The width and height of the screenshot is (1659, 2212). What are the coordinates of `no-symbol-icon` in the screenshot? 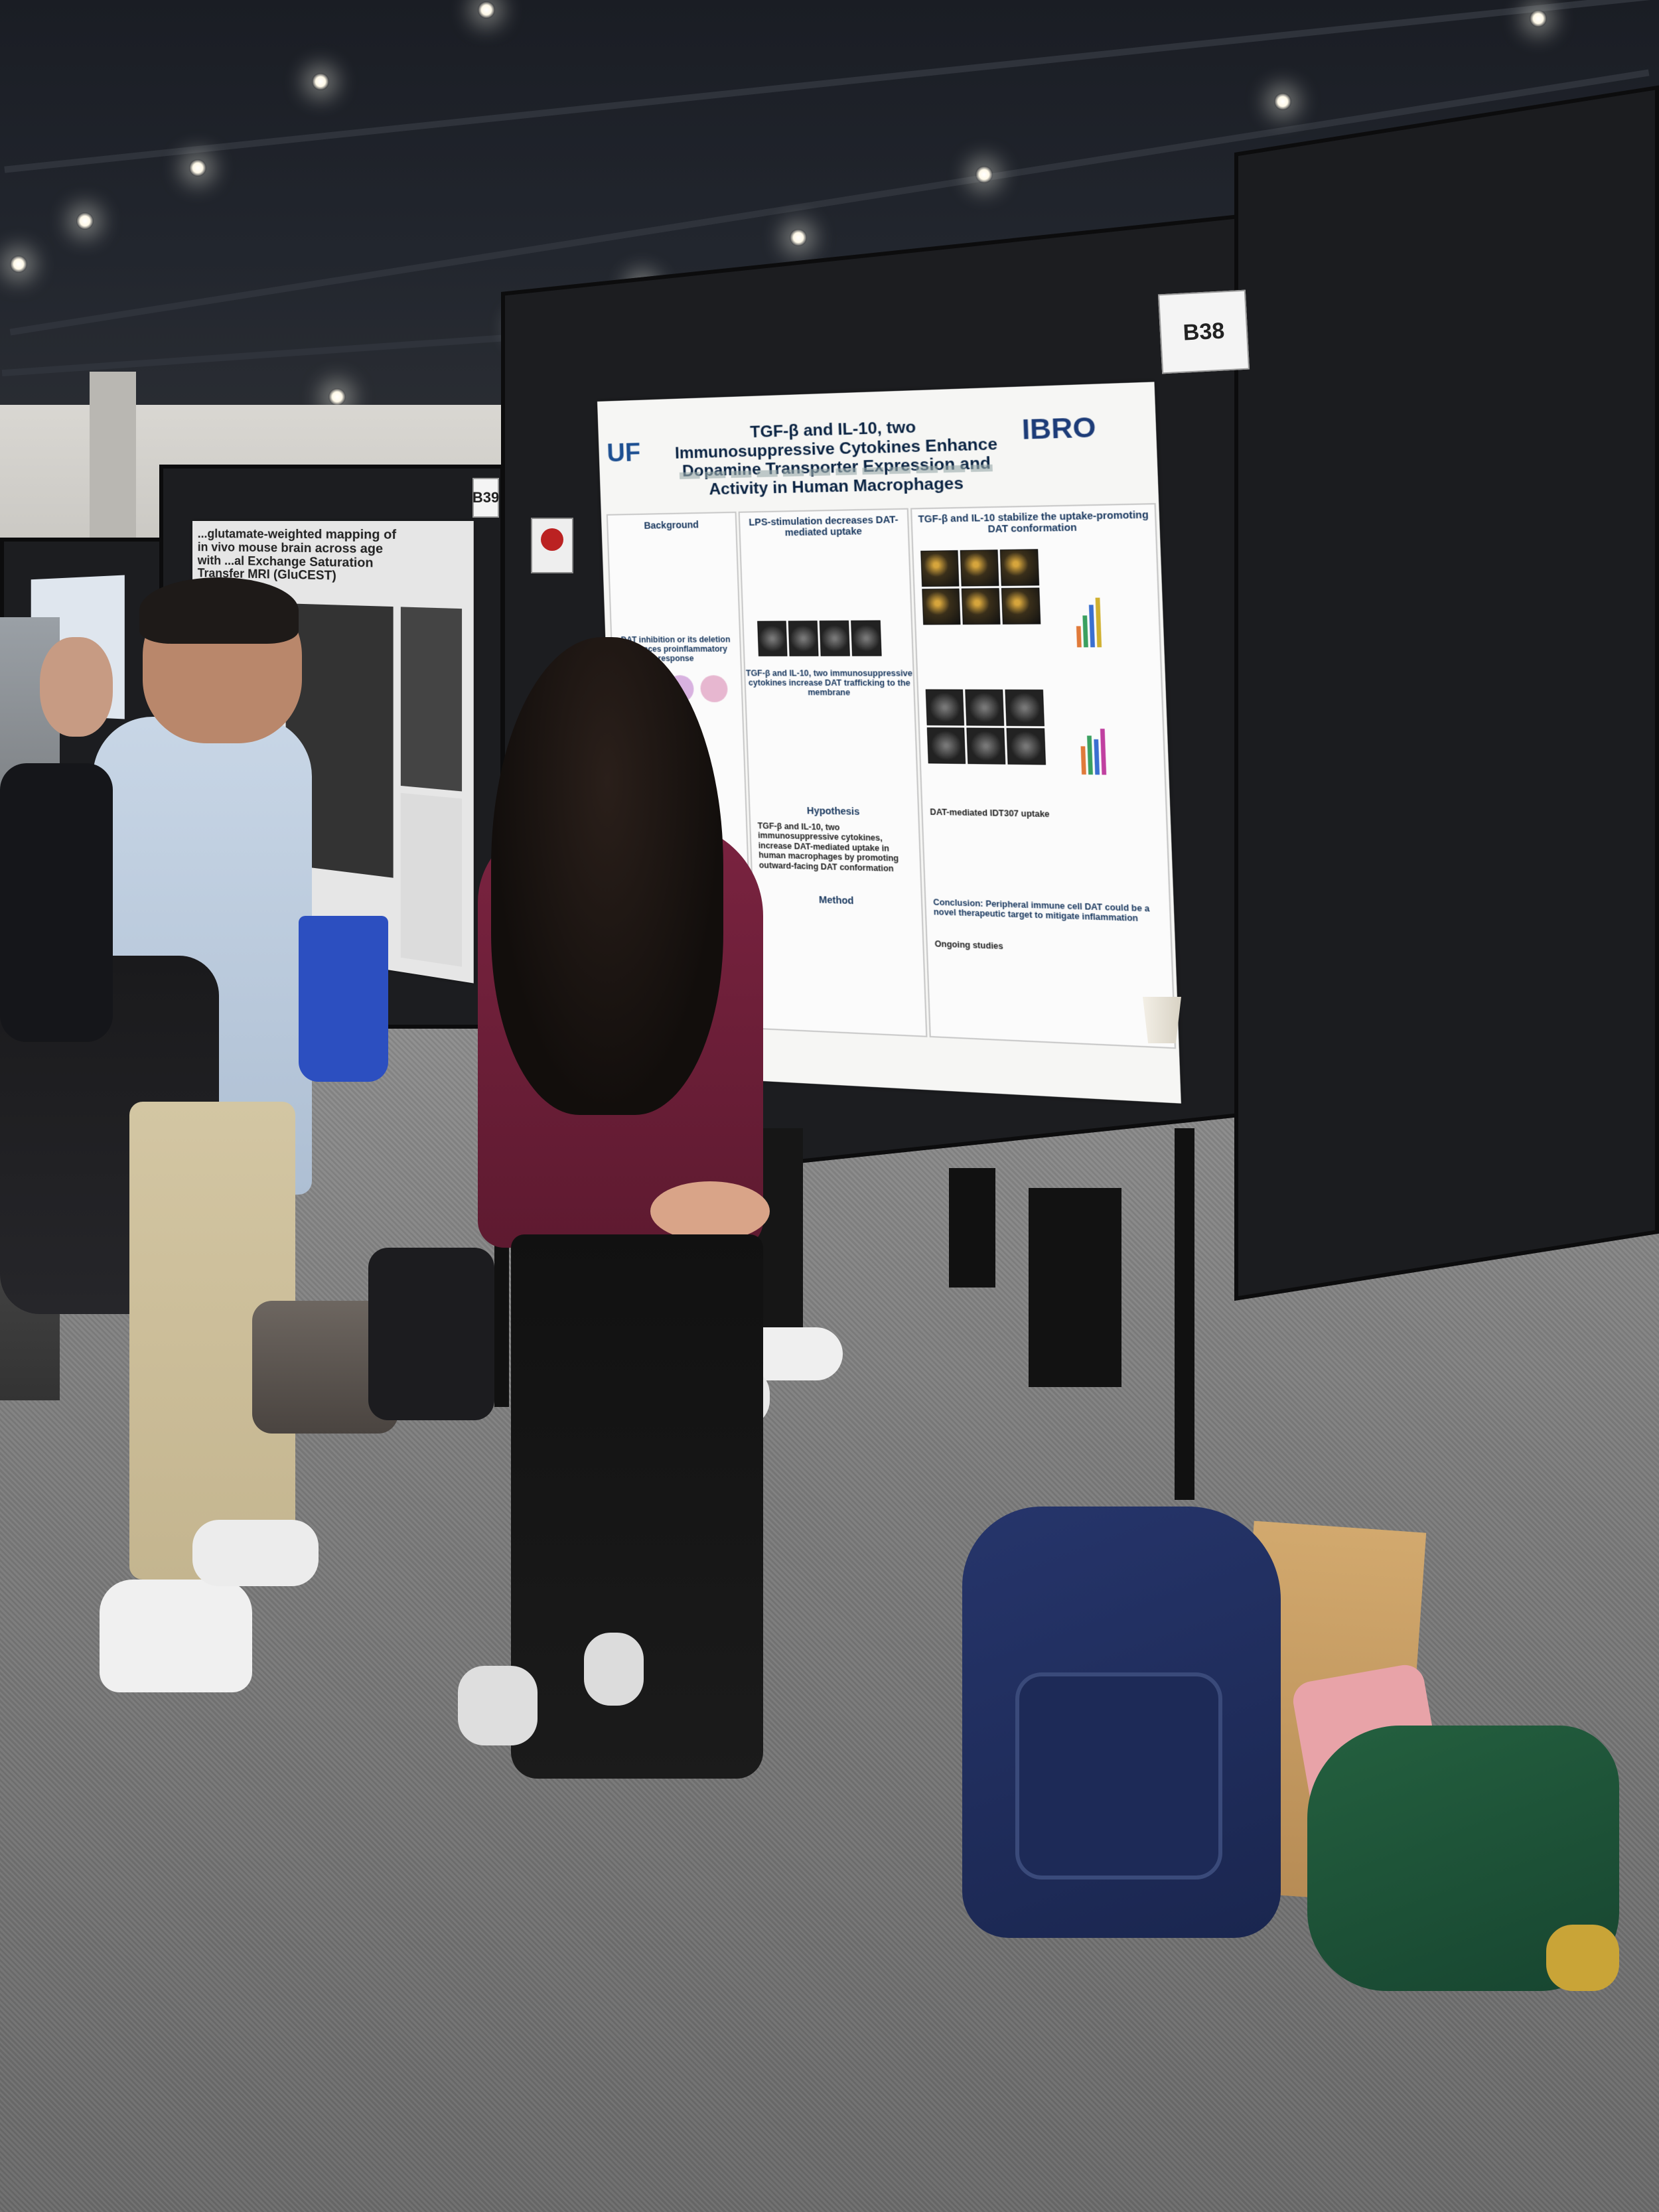 It's located at (552, 539).